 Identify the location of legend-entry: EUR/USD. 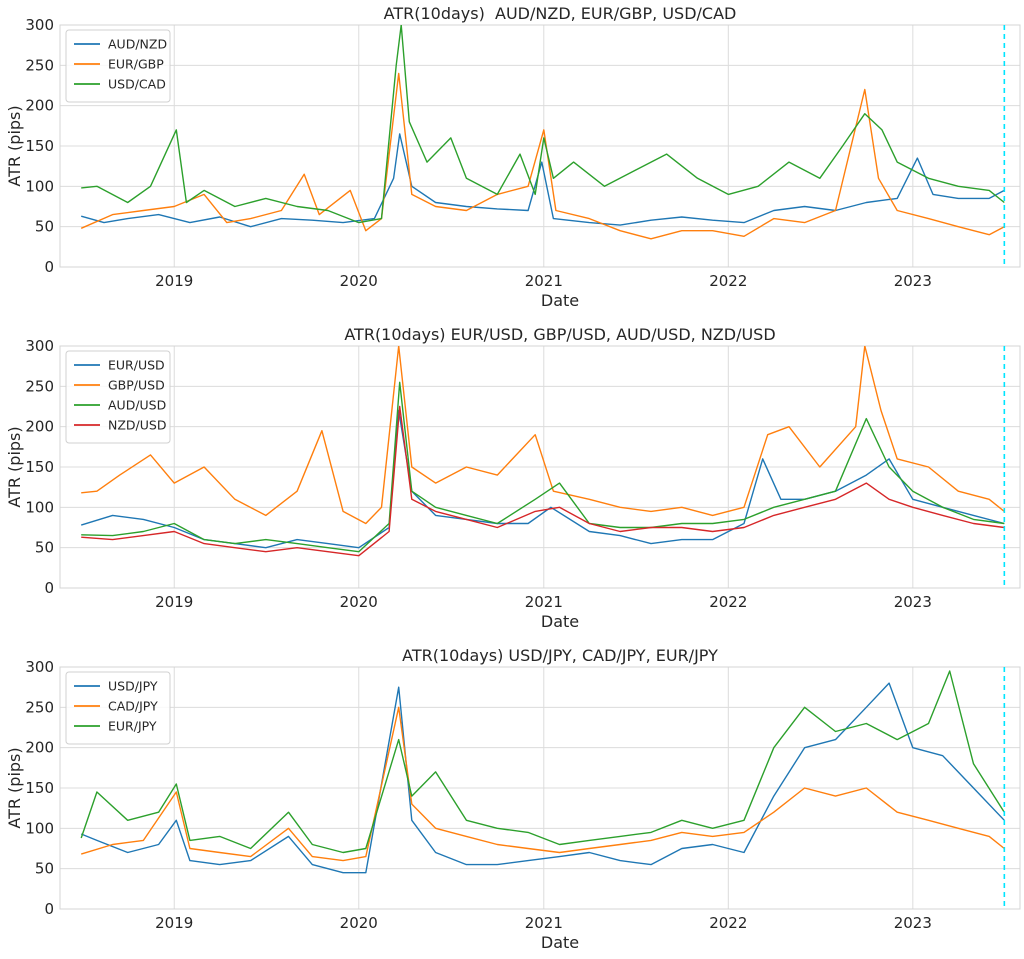
(136, 365).